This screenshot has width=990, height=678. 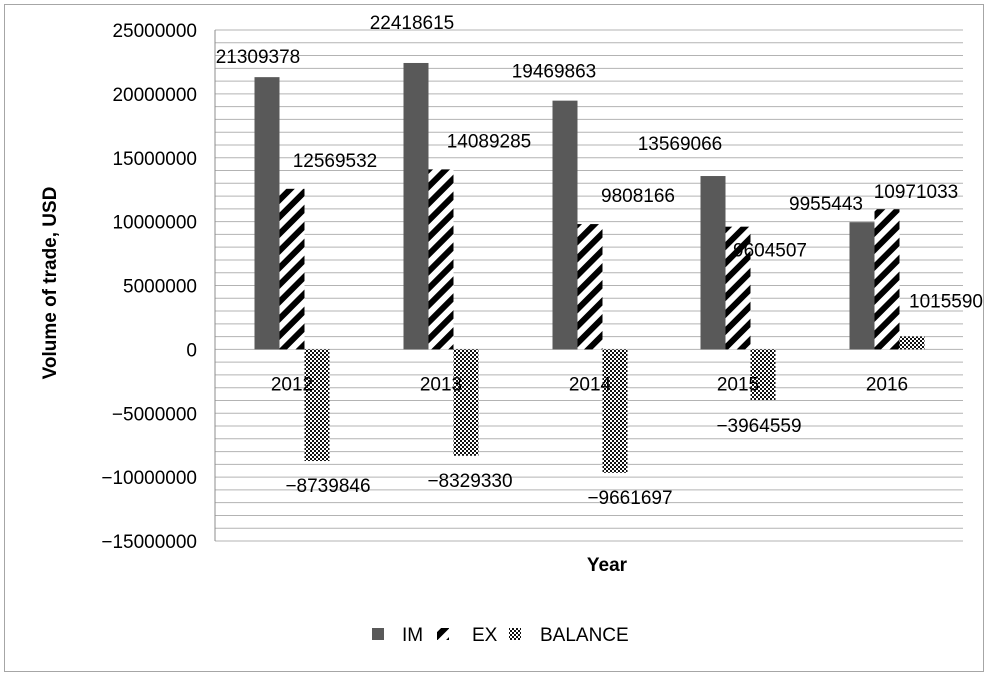 I want to click on legend-swatch-im, so click(x=378, y=634).